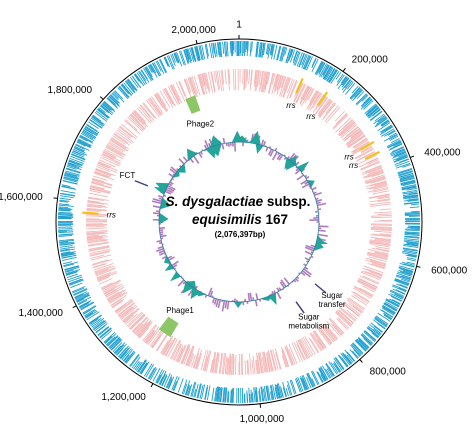  Describe the element at coordinates (227, 219) in the screenshot. I see `organism-subspecies: equisimilis` at that location.